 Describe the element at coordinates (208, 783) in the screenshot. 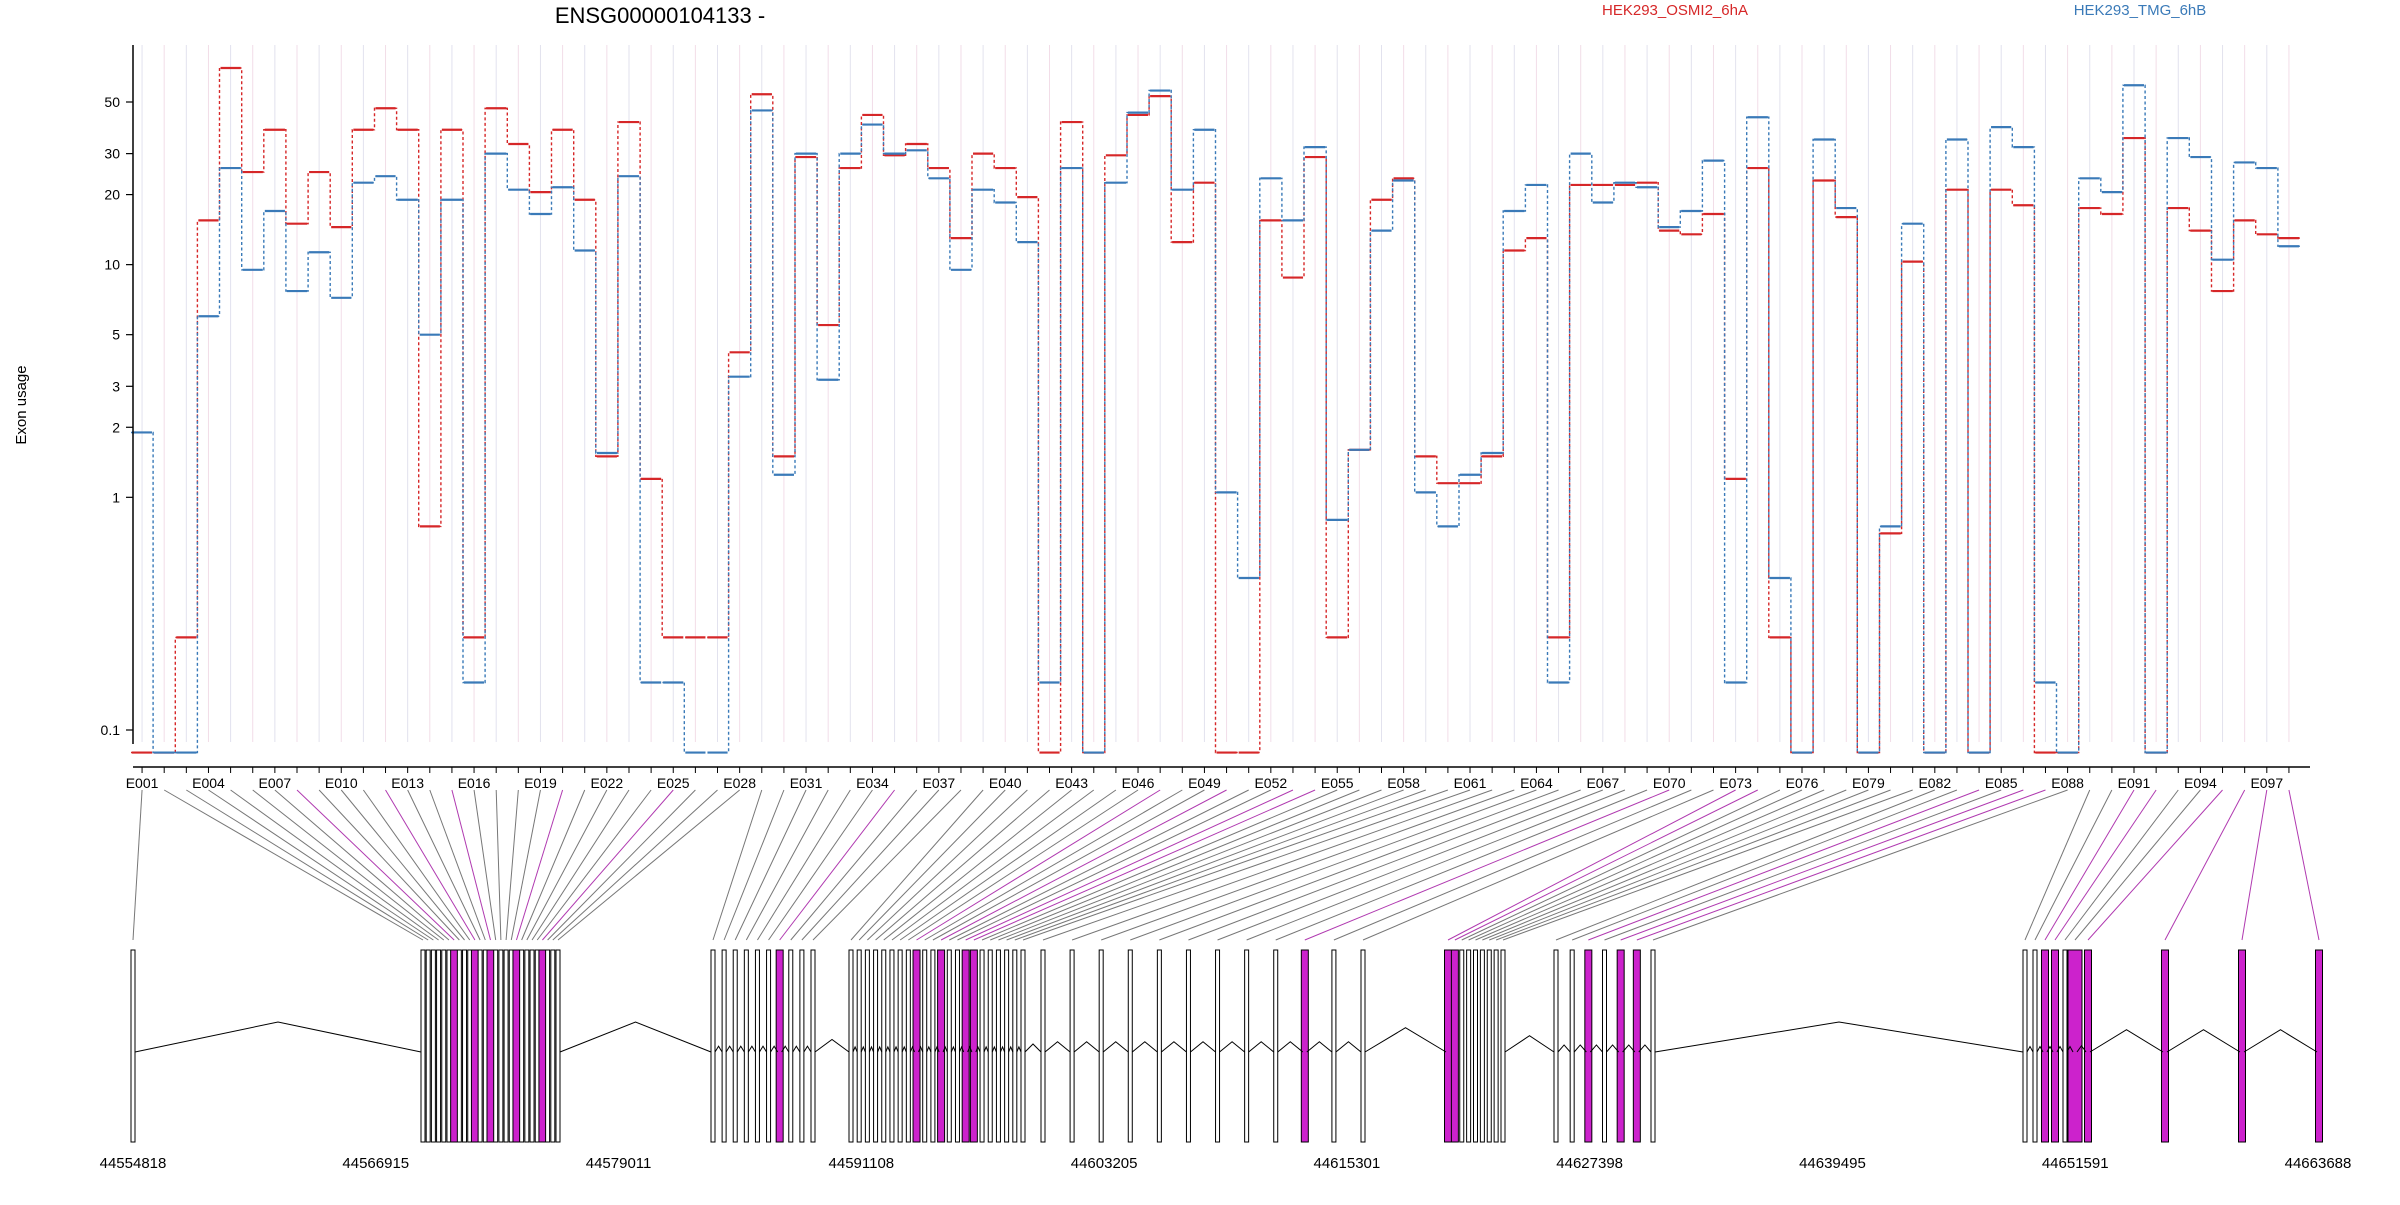

I see `x-tick-label: E004` at that location.